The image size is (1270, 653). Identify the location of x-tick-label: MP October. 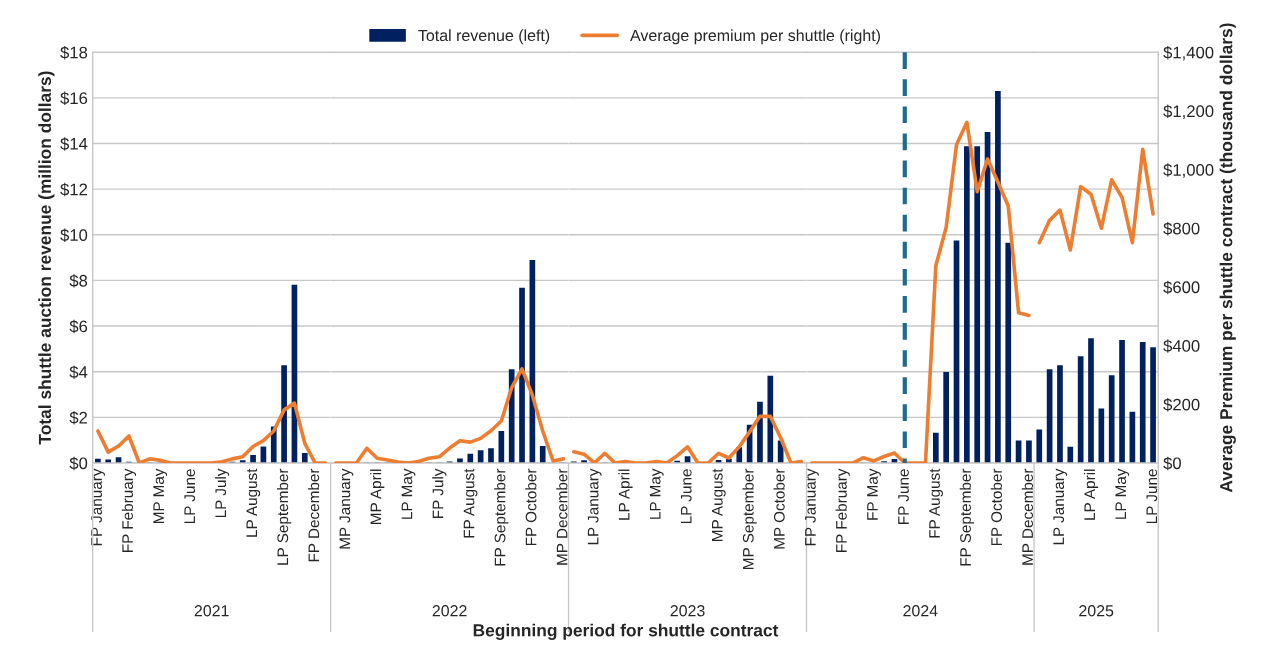
(779, 508).